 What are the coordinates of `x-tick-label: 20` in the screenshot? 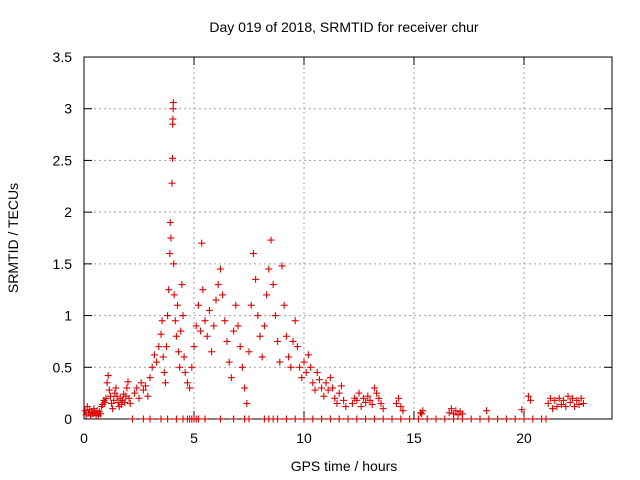 It's located at (524, 438).